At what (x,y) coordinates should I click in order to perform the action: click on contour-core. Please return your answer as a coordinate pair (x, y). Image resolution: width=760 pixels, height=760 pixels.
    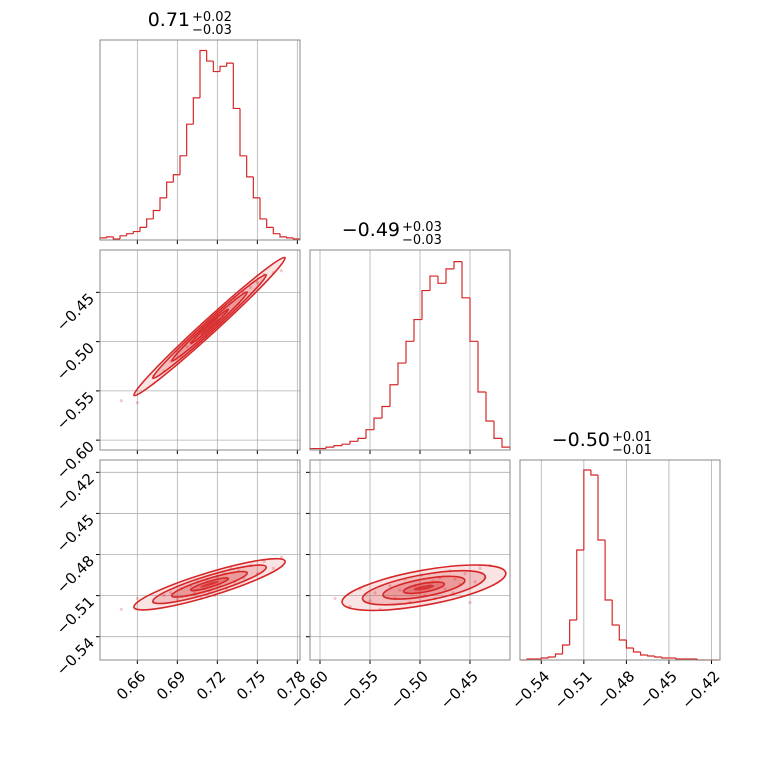
    Looking at the image, I should click on (424, 587).